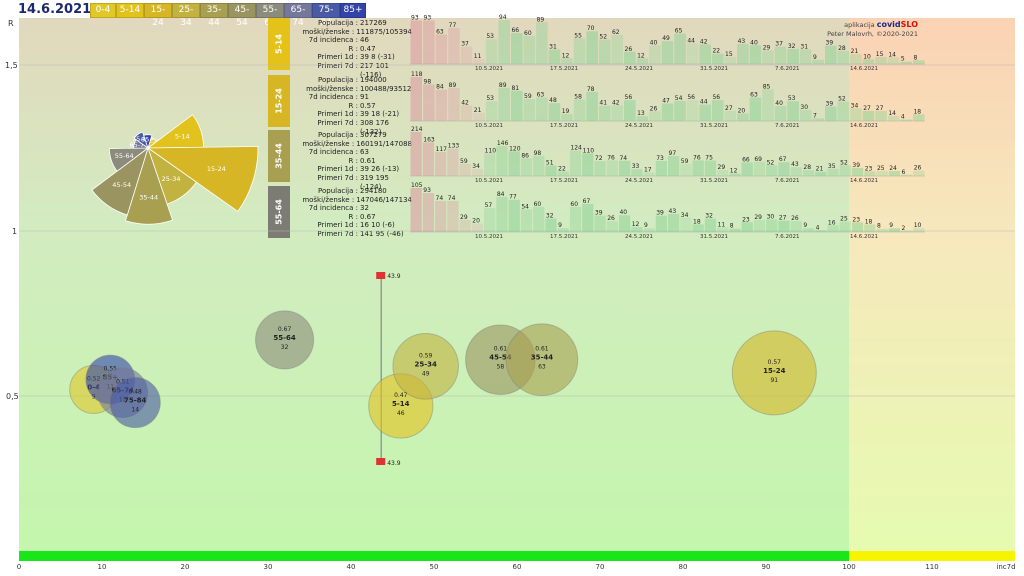 This screenshot has width=1024, height=576. Describe the element at coordinates (401, 395) in the screenshot. I see `bubble-r-label: 0.47` at that location.